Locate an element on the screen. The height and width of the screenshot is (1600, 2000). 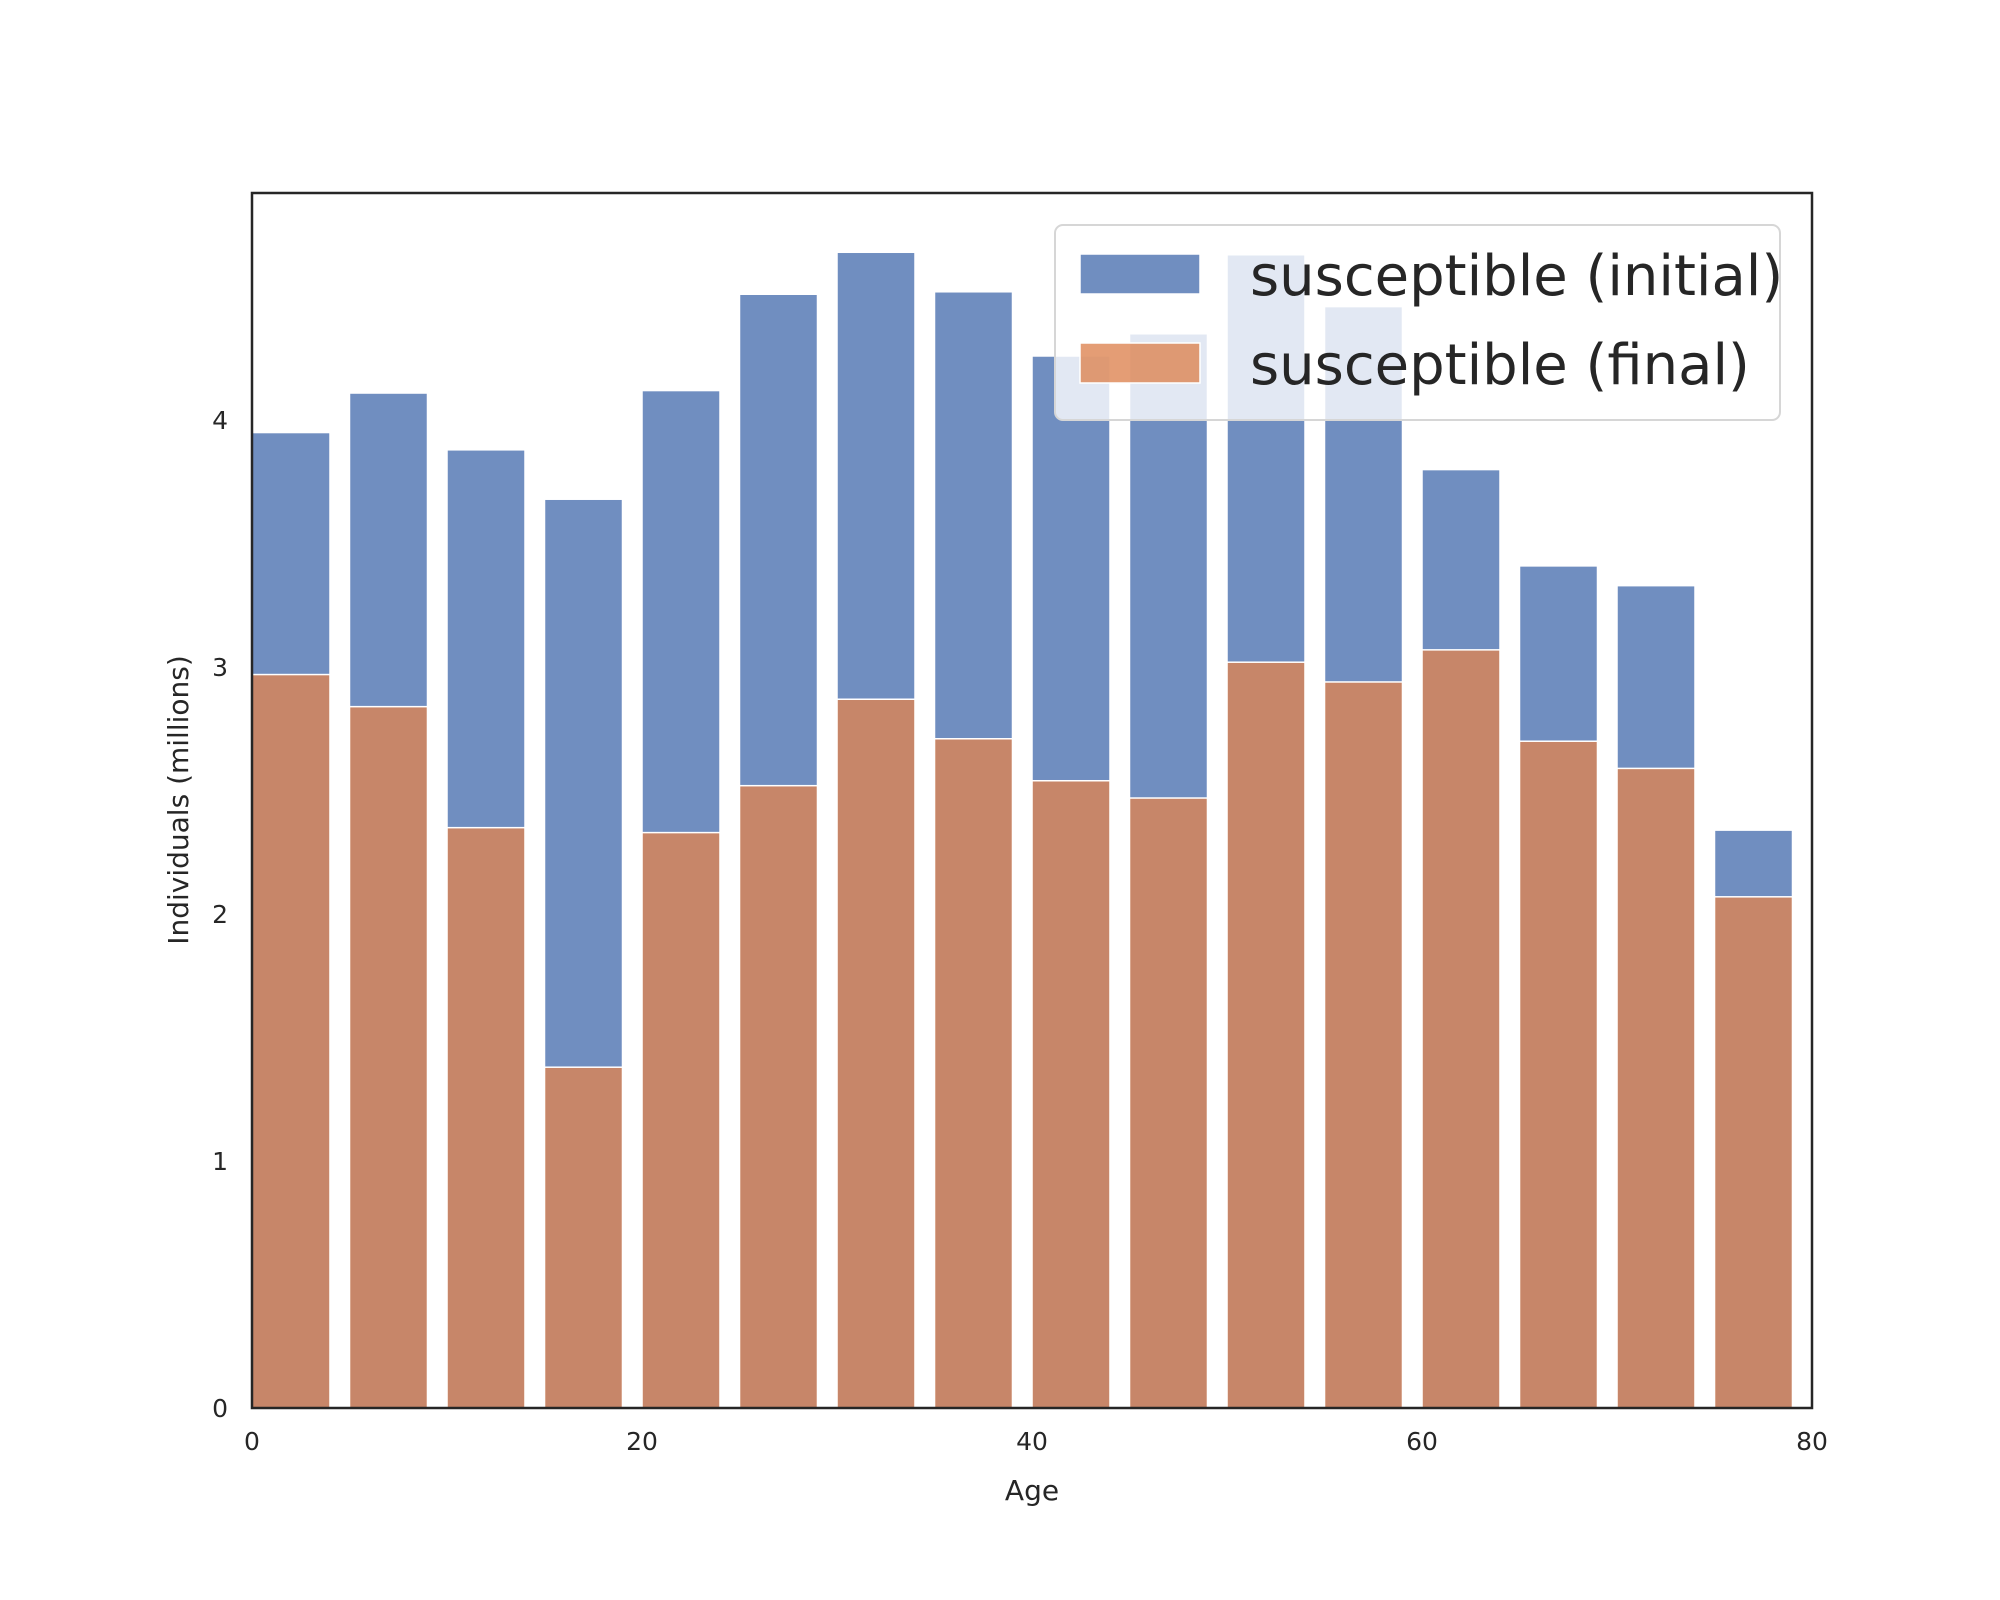
y-tick-label: 1 is located at coordinates (220, 1161).